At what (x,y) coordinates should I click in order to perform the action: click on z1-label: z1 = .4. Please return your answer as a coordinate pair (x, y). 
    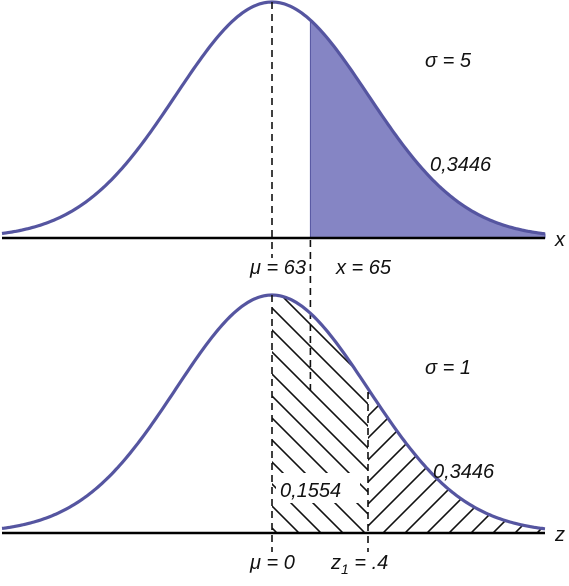
    Looking at the image, I should click on (359, 564).